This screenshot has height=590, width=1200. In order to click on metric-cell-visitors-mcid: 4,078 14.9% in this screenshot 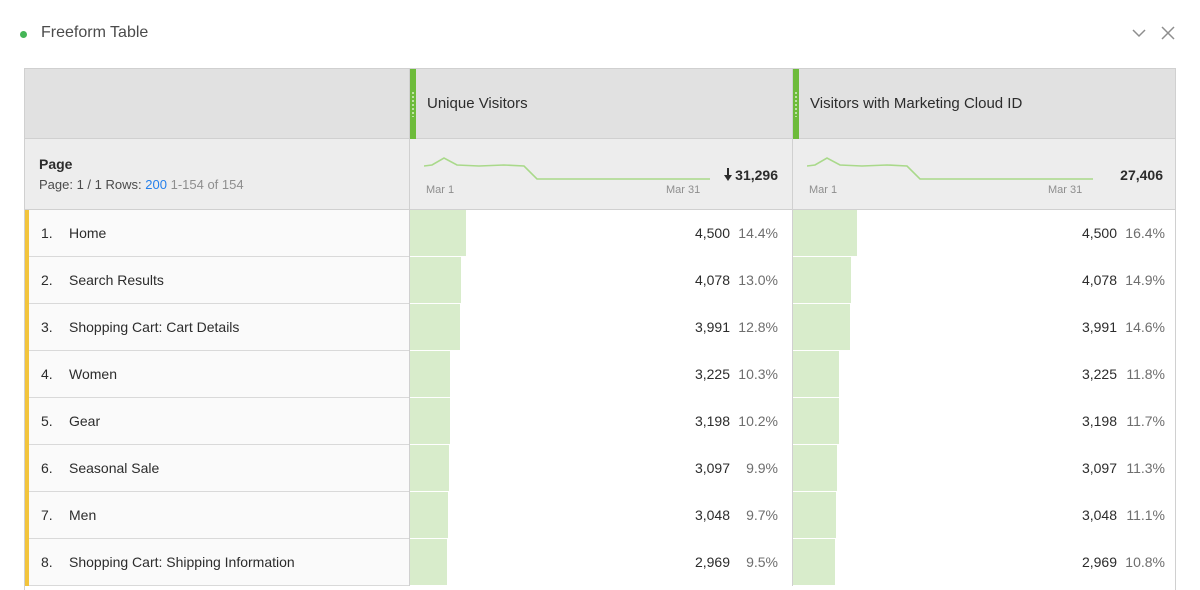, I will do `click(983, 280)`.